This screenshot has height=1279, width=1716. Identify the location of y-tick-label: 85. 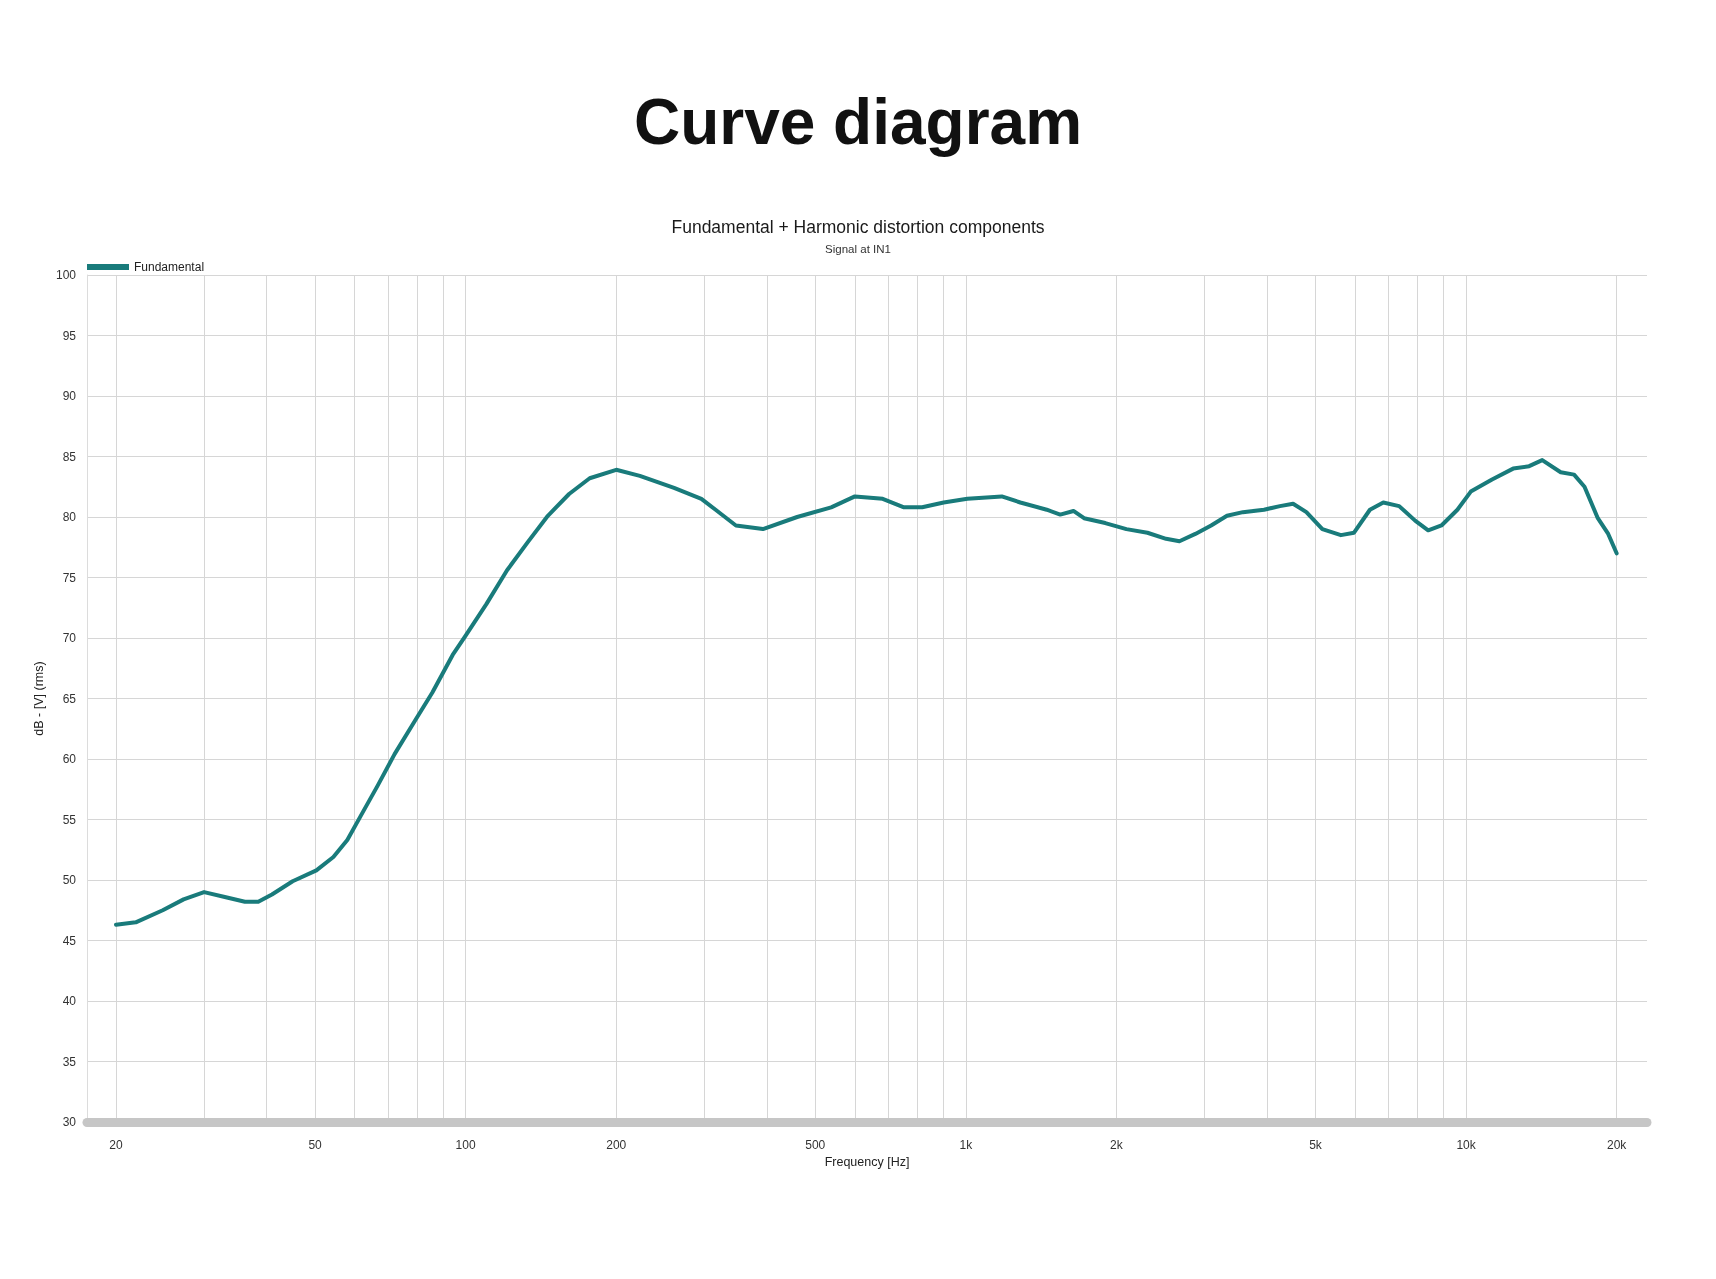
(69, 456).